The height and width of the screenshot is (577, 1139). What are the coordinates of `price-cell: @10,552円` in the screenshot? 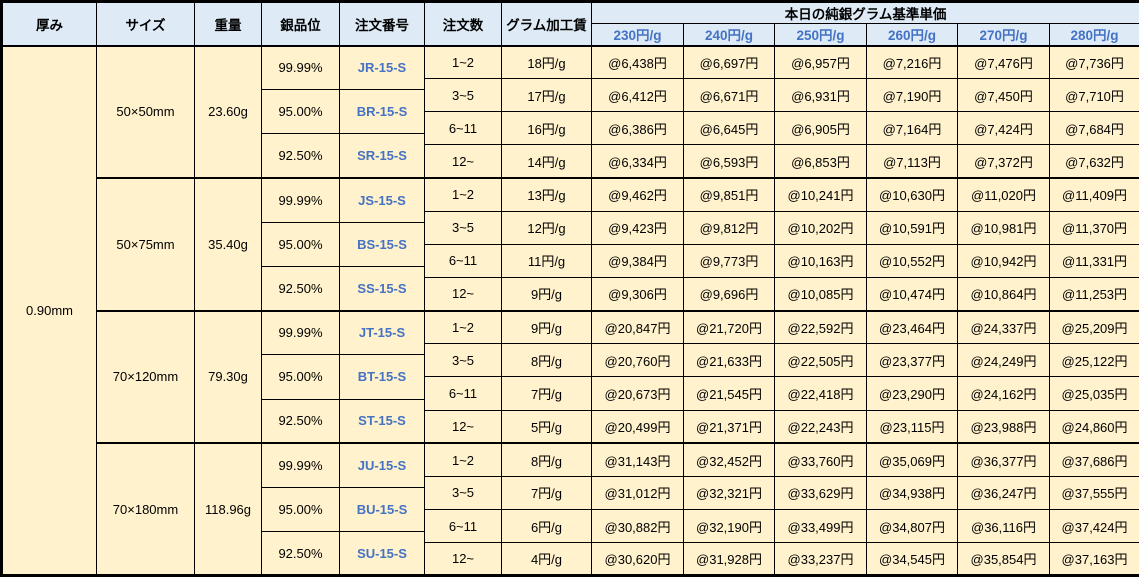 It's located at (912, 260).